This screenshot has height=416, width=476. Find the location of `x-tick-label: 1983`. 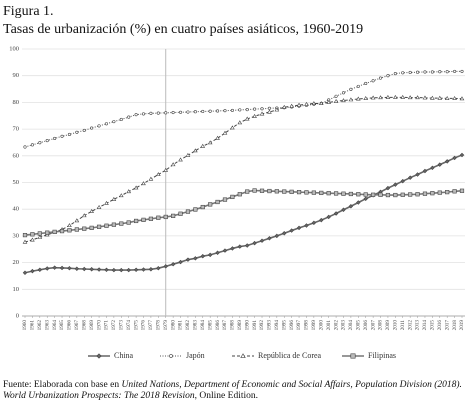

x-tick-label: 1983 is located at coordinates (196, 325).